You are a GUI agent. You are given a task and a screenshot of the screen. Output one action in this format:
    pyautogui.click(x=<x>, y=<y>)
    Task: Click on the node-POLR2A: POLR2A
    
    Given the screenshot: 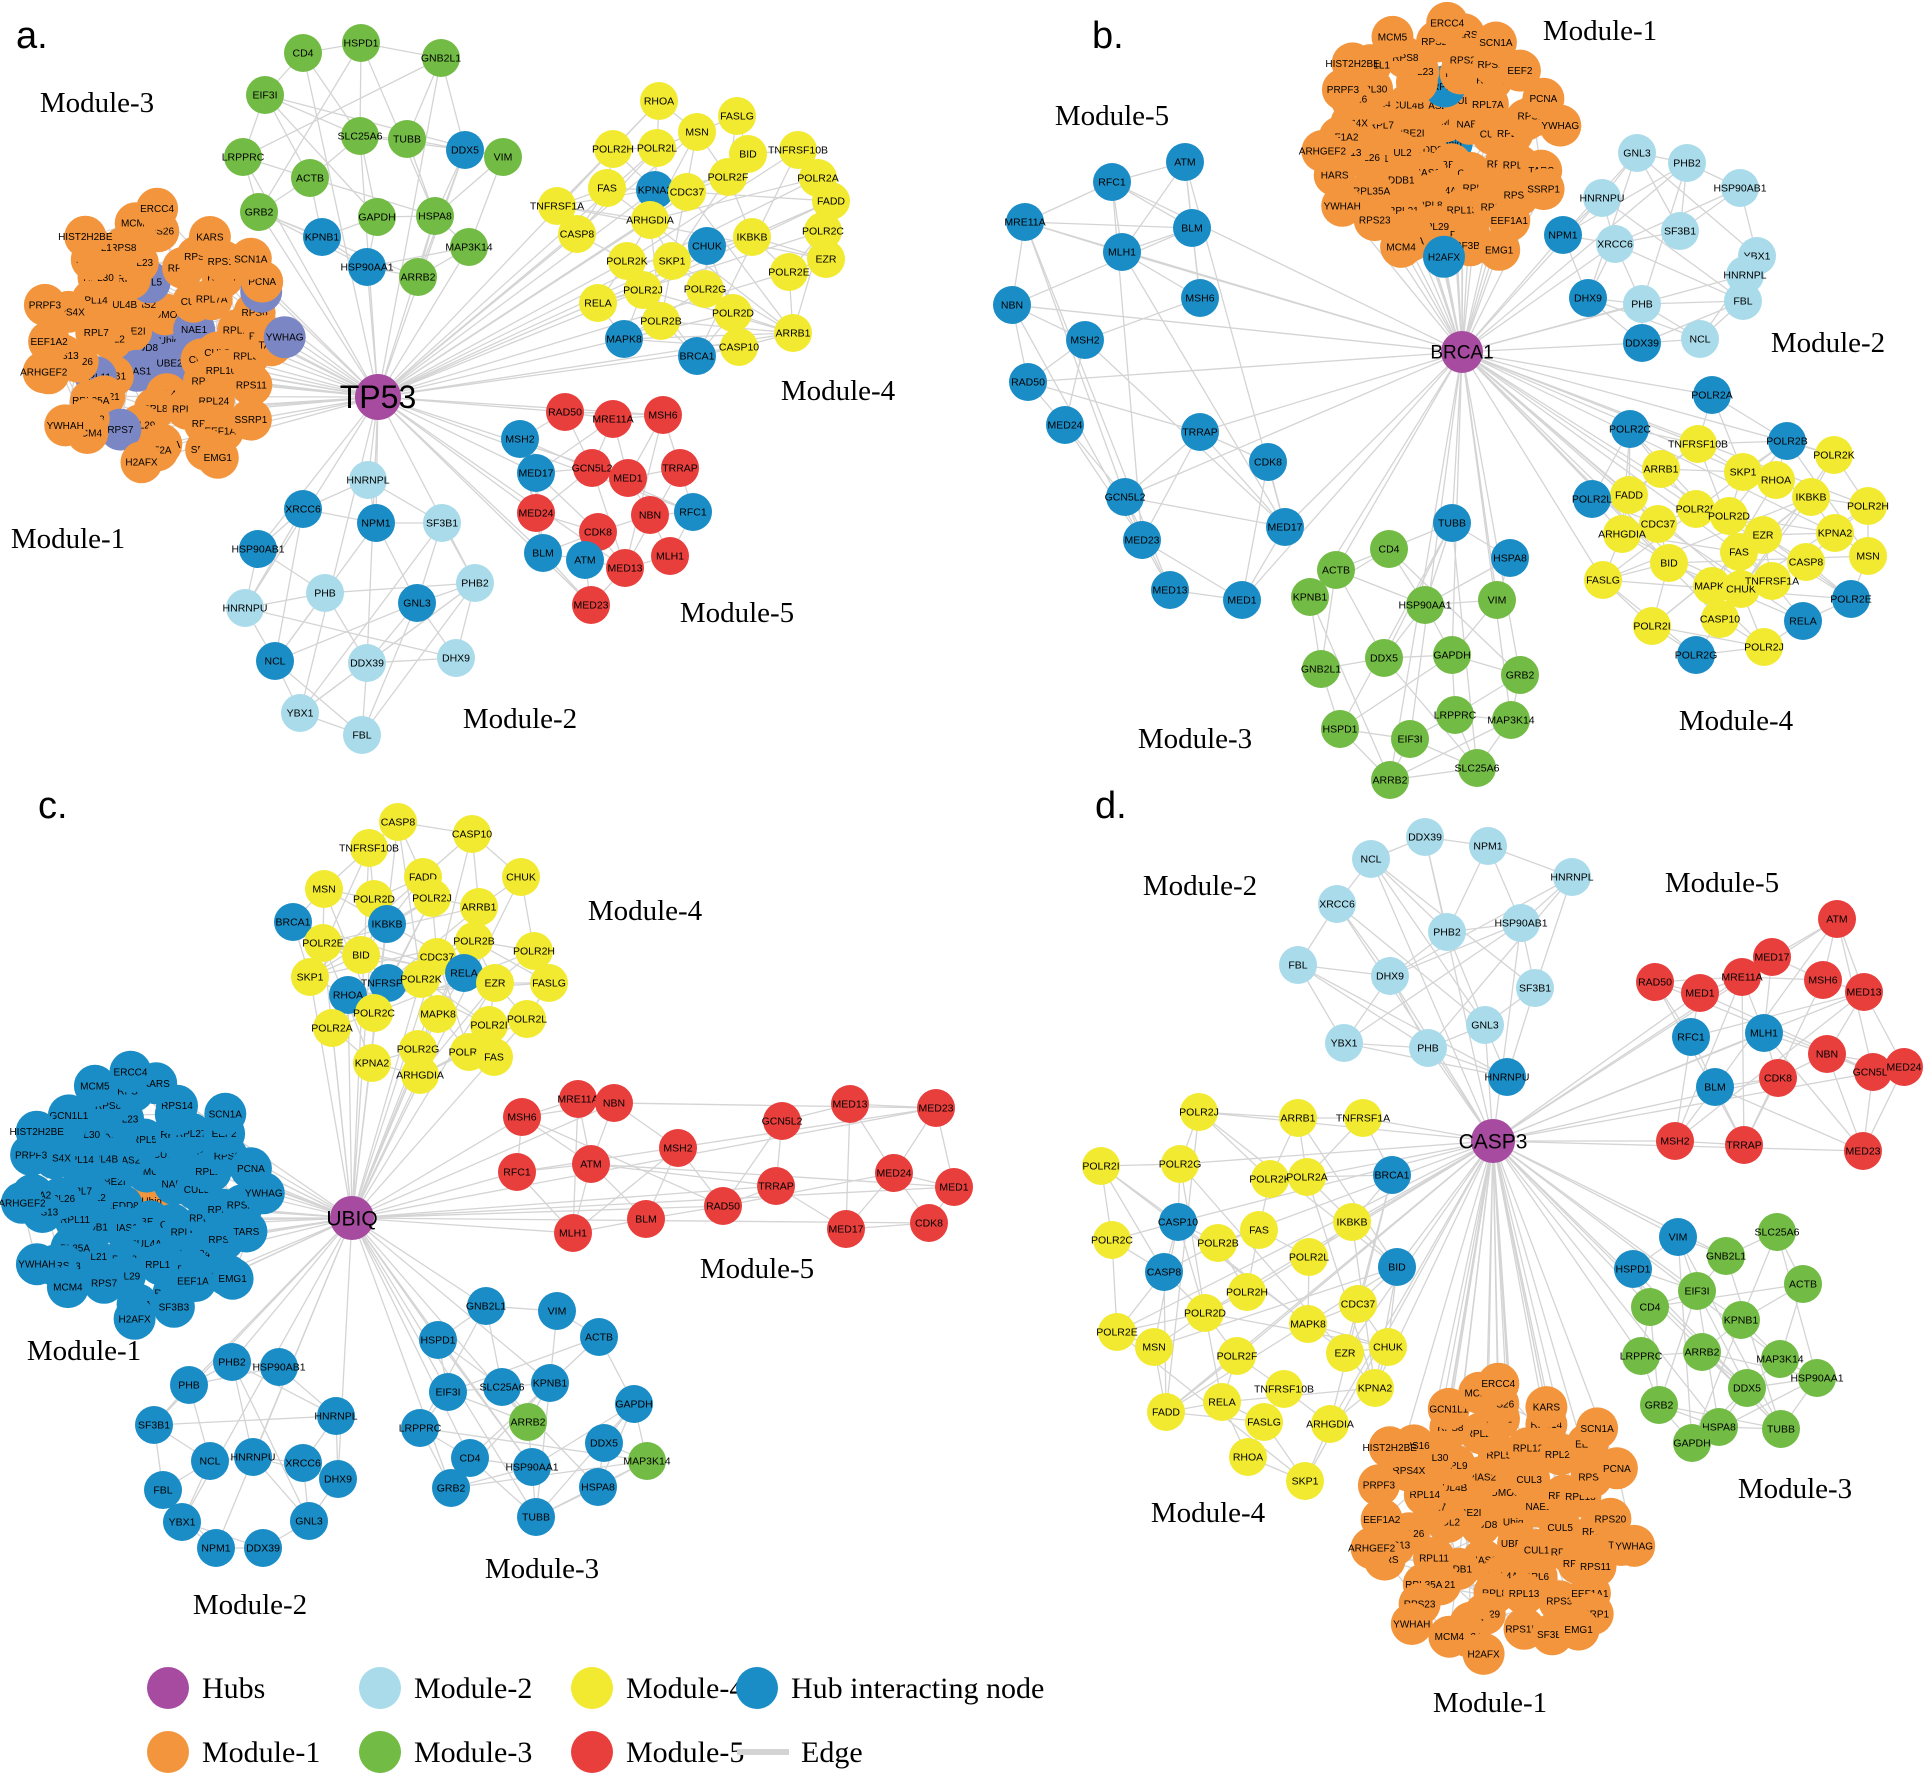 What is the action you would take?
    pyautogui.click(x=1307, y=1177)
    